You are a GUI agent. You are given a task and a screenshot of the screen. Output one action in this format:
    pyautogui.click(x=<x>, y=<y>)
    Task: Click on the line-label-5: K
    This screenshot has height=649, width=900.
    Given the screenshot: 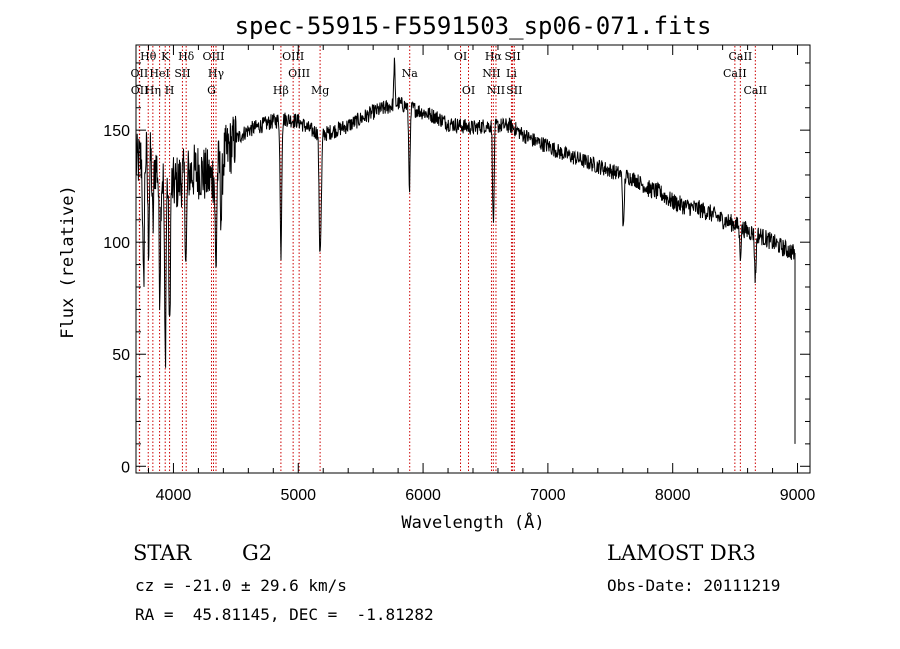 What is the action you would take?
    pyautogui.click(x=165, y=56)
    